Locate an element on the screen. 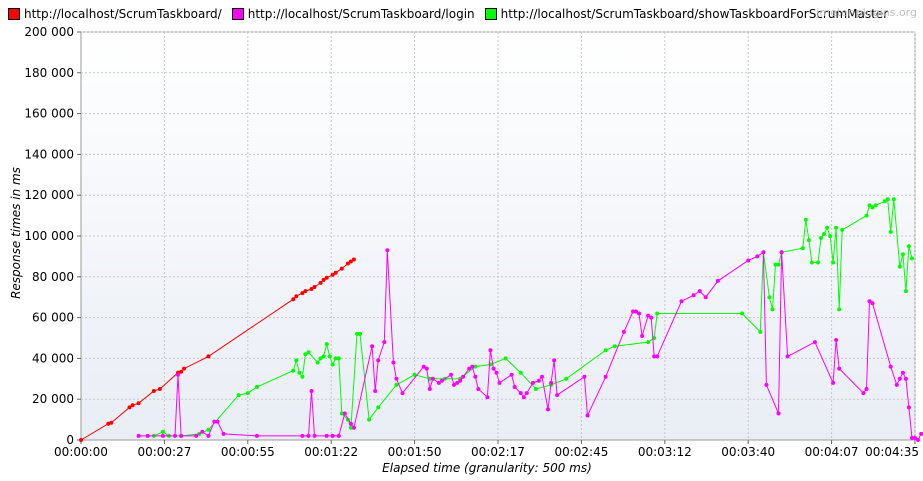 This screenshot has height=481, width=923. y-tick-label: 80 000 is located at coordinates (53, 277).